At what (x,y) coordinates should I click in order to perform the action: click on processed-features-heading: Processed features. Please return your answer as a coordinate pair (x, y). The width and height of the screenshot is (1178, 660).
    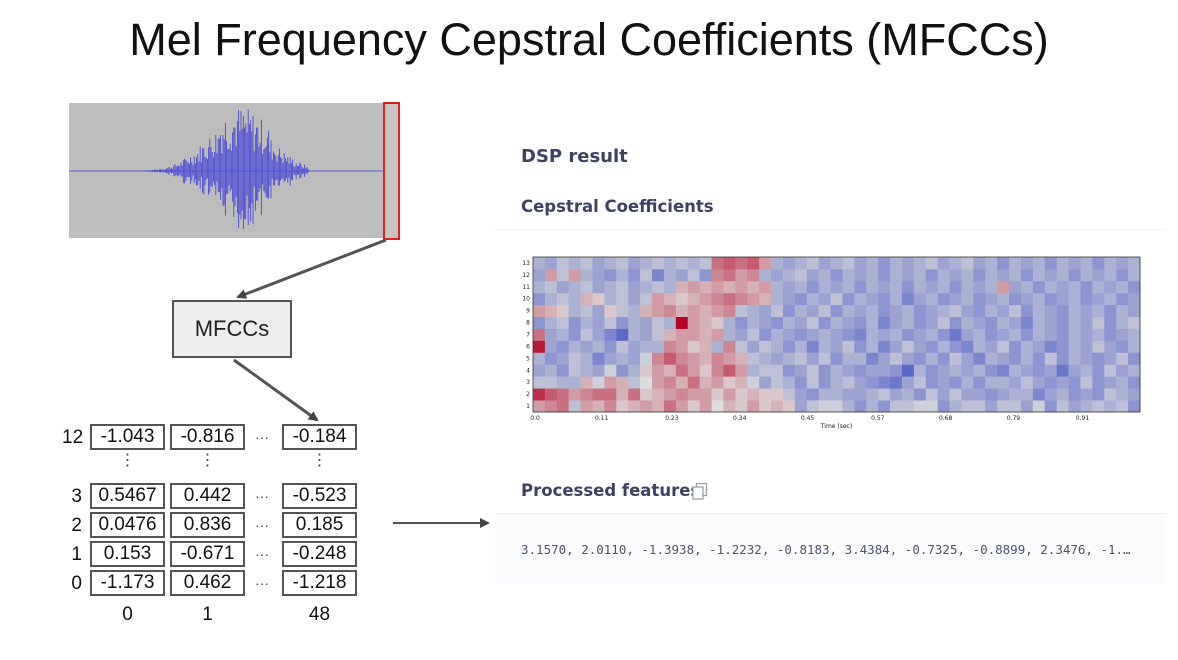
    Looking at the image, I should click on (611, 490).